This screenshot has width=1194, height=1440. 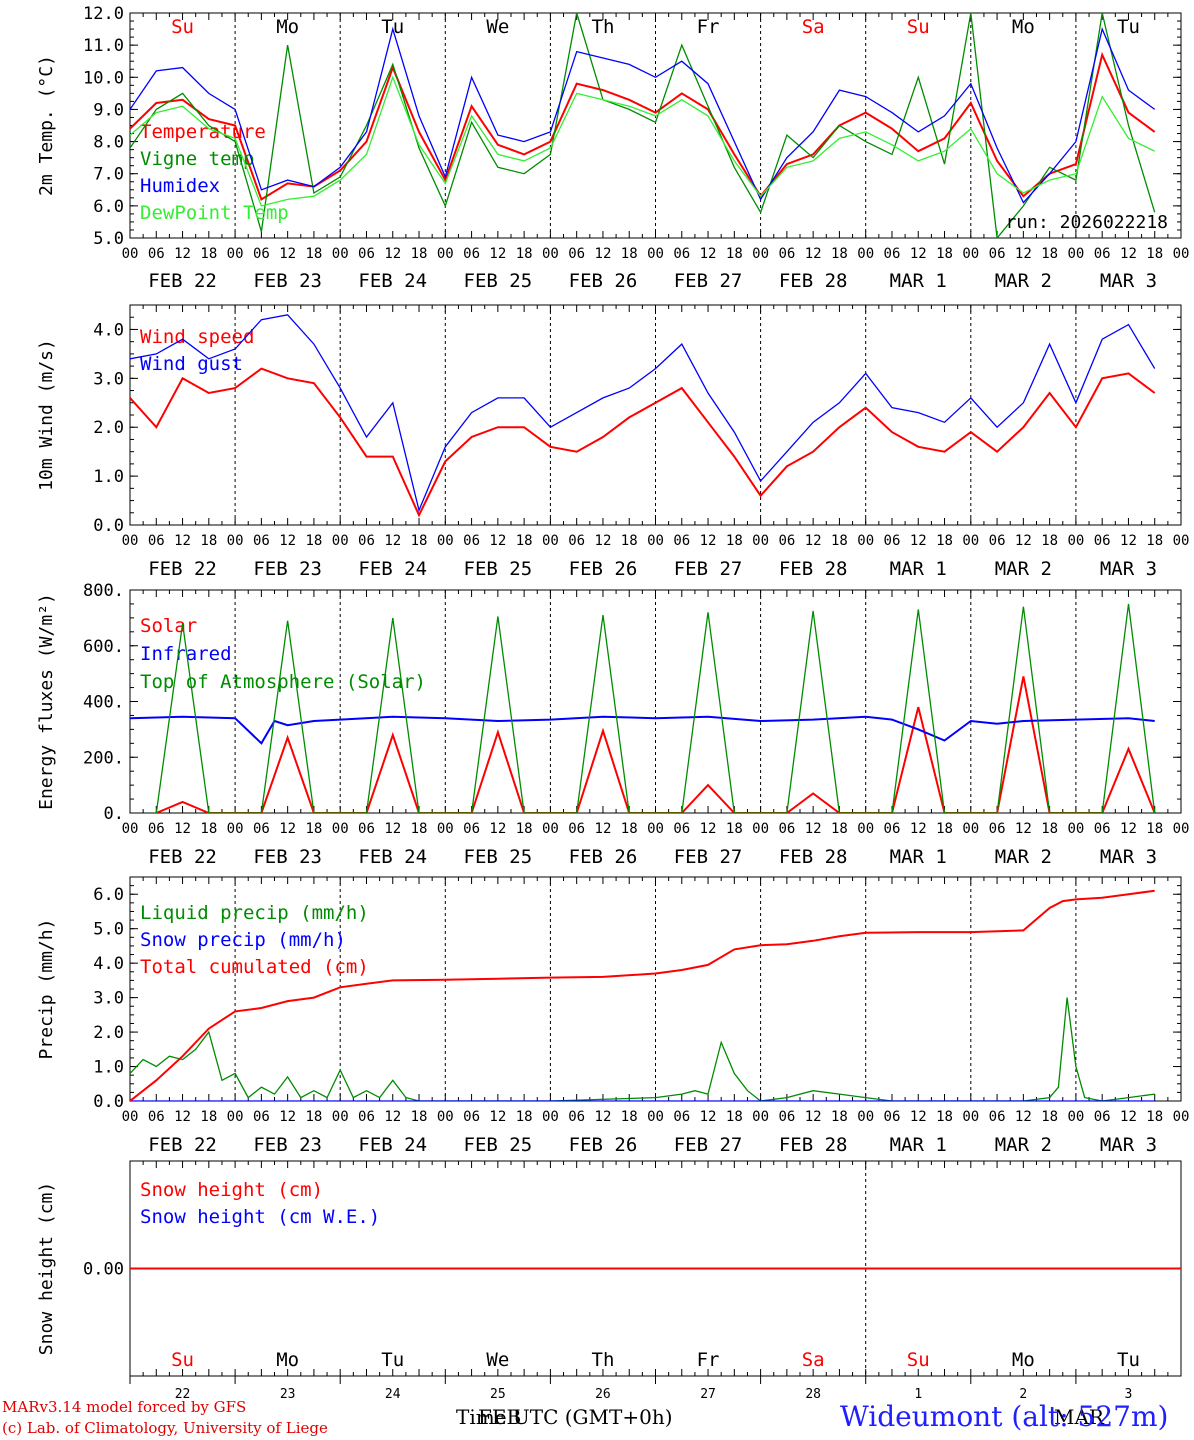 I want to click on weekday-label: Tu, so click(x=1128, y=1360).